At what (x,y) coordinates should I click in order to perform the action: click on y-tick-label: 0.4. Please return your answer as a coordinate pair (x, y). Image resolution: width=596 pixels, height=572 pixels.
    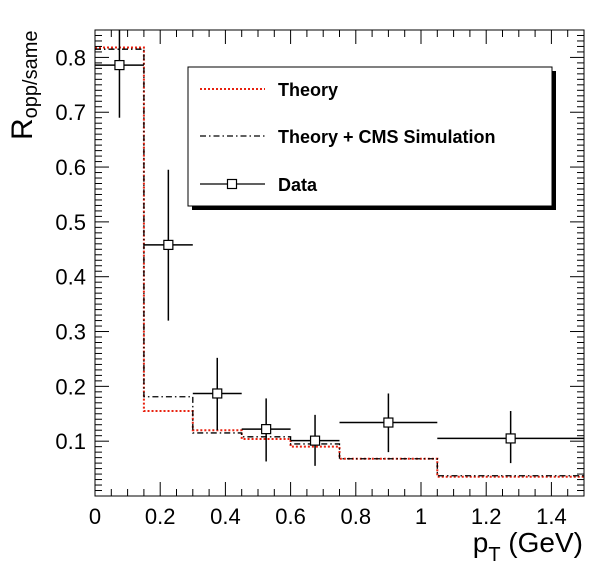
    Looking at the image, I should click on (70, 277).